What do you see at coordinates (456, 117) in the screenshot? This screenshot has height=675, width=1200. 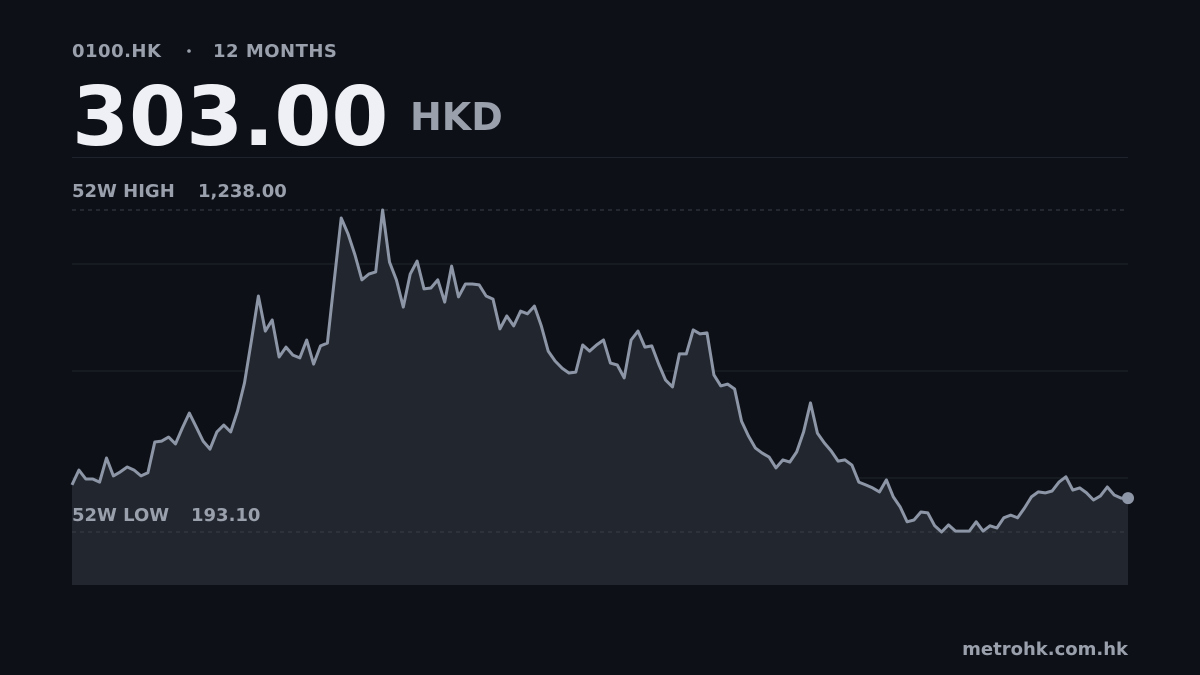 I see `currency: HKD` at bounding box center [456, 117].